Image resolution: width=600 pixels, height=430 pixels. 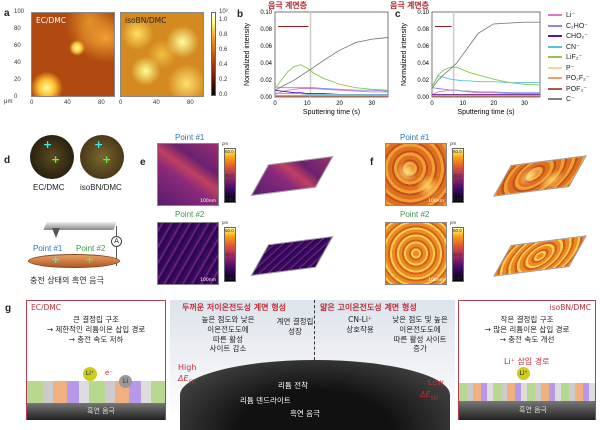 I want to click on x-tick: 30, so click(x=524, y=104).